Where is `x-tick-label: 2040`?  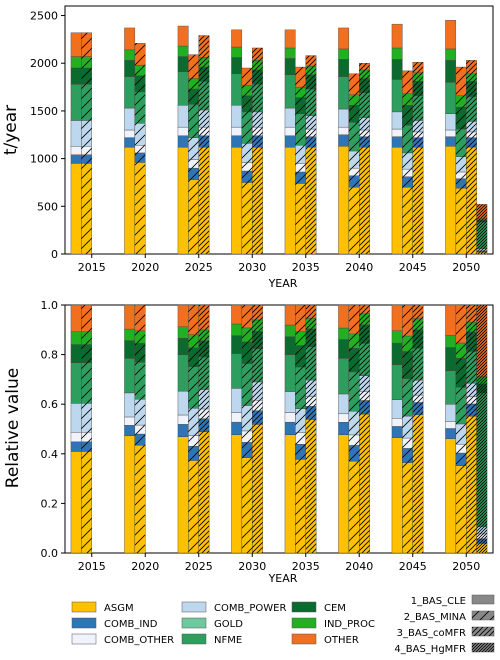
x-tick-label: 2040 is located at coordinates (359, 267).